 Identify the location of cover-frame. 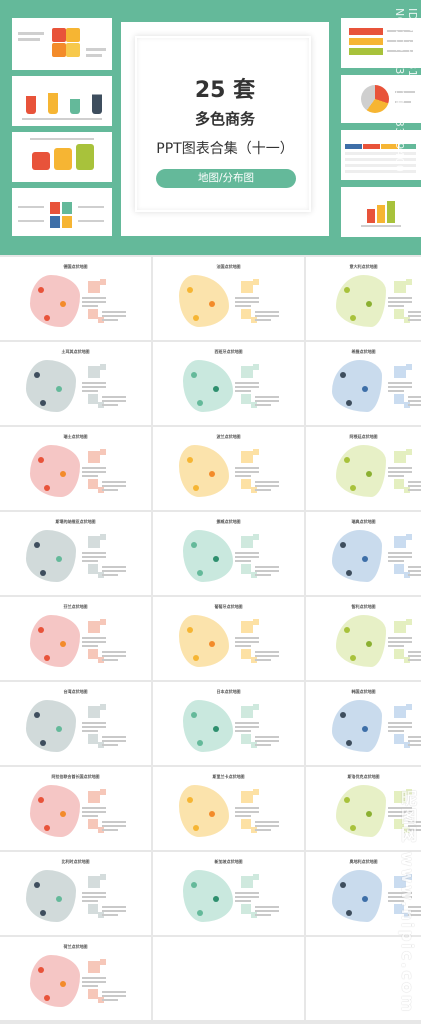
(223, 124).